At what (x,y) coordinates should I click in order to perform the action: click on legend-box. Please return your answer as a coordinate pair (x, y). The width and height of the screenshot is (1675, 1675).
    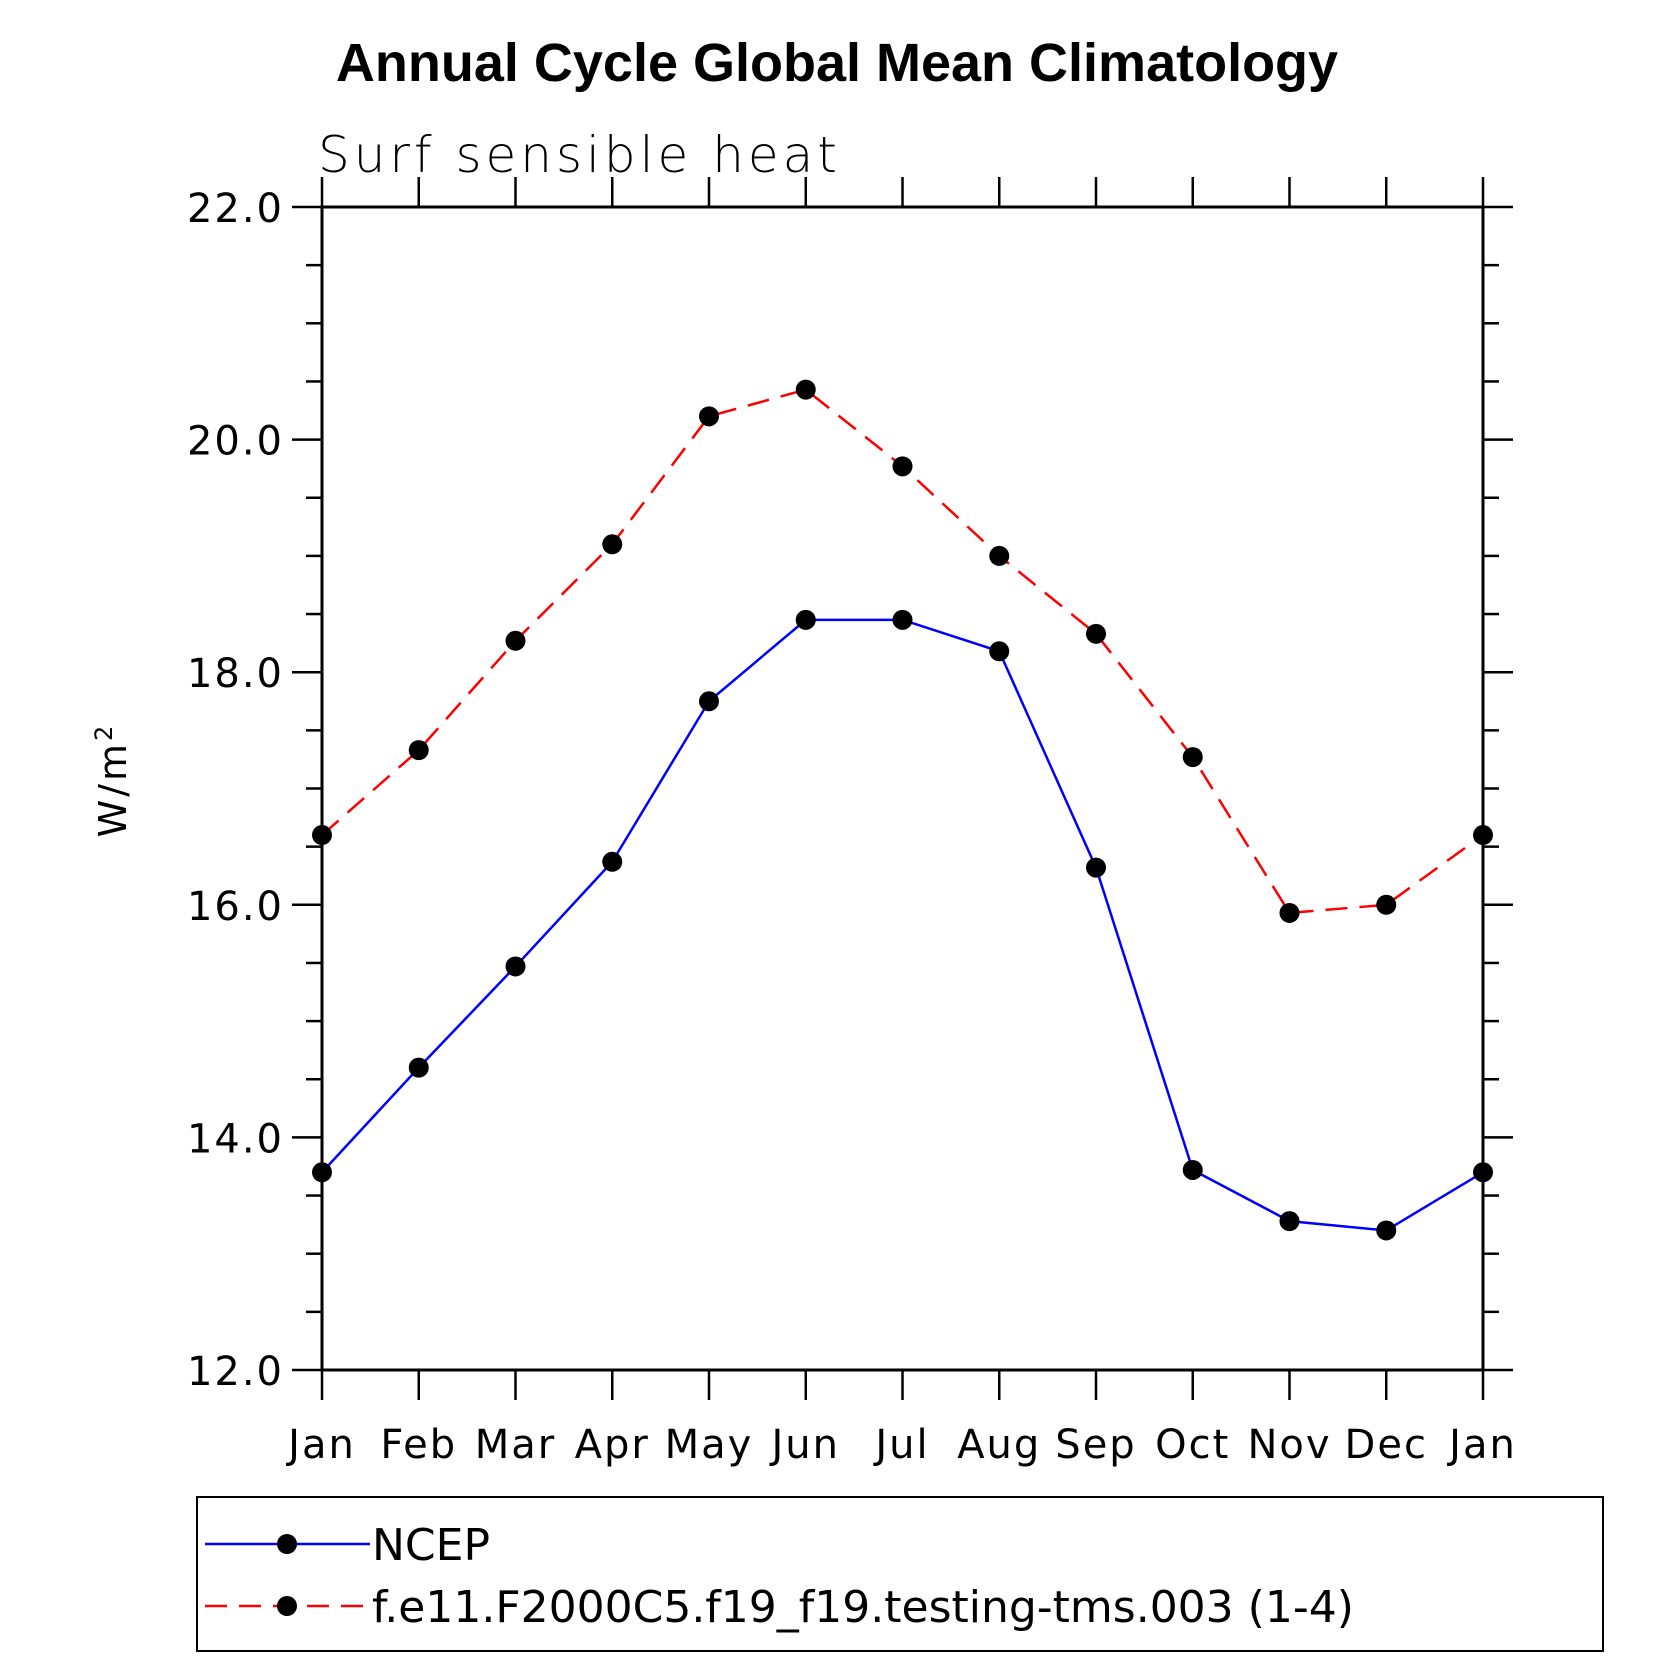
    Looking at the image, I should click on (900, 1574).